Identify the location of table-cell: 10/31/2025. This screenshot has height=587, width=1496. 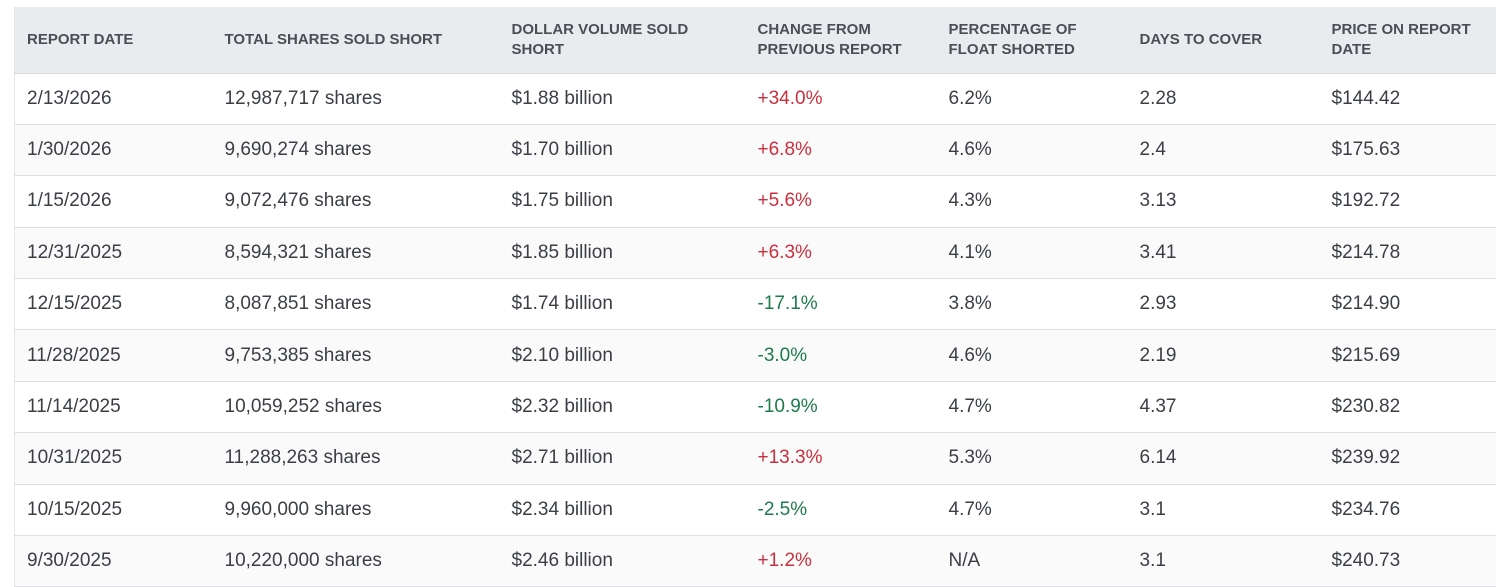
(114, 458).